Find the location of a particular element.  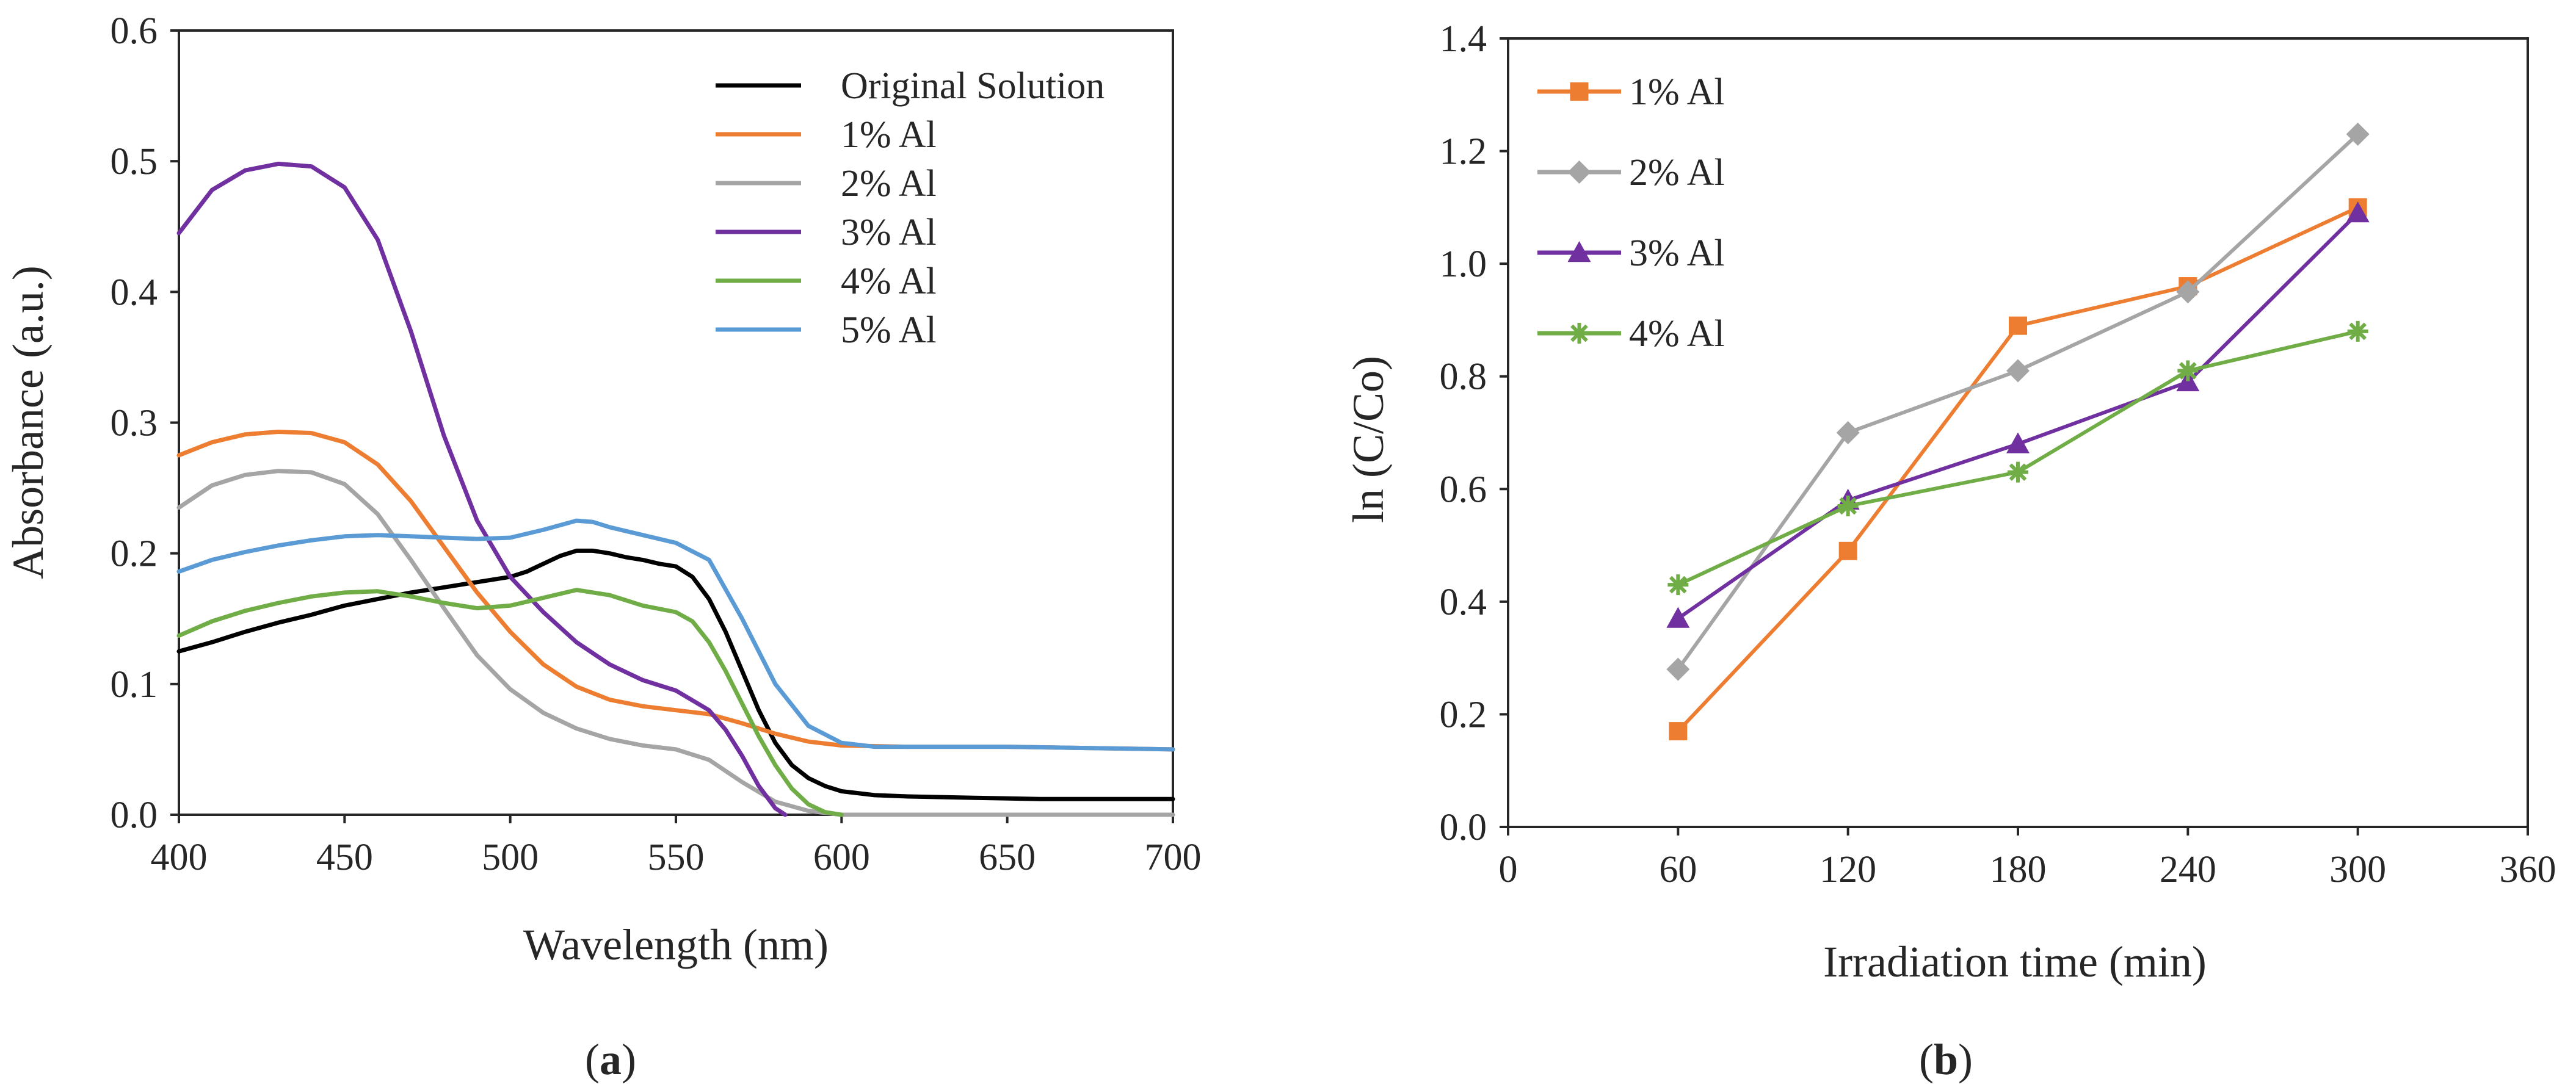

x-tick-label: 120 is located at coordinates (1848, 870).